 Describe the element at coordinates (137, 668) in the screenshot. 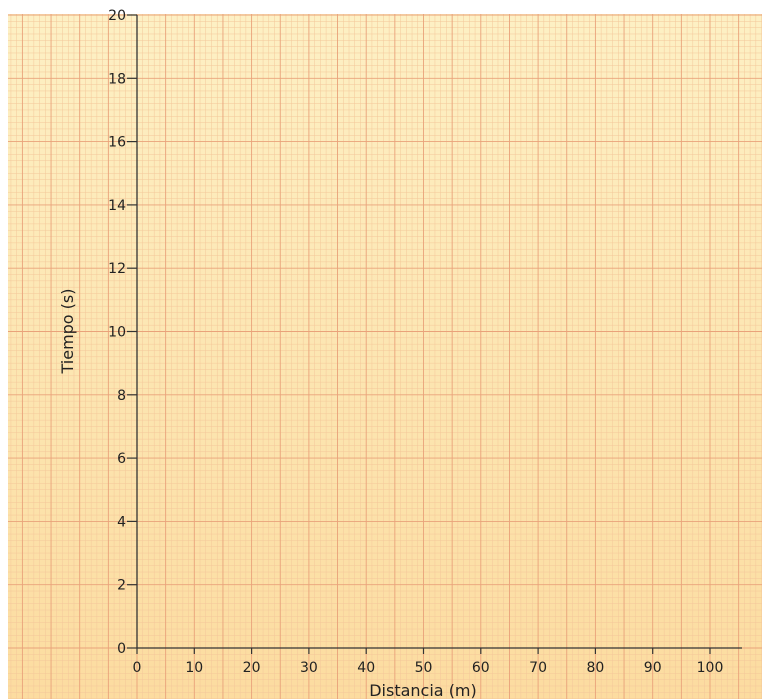

I see `x-tick-label: 0` at that location.